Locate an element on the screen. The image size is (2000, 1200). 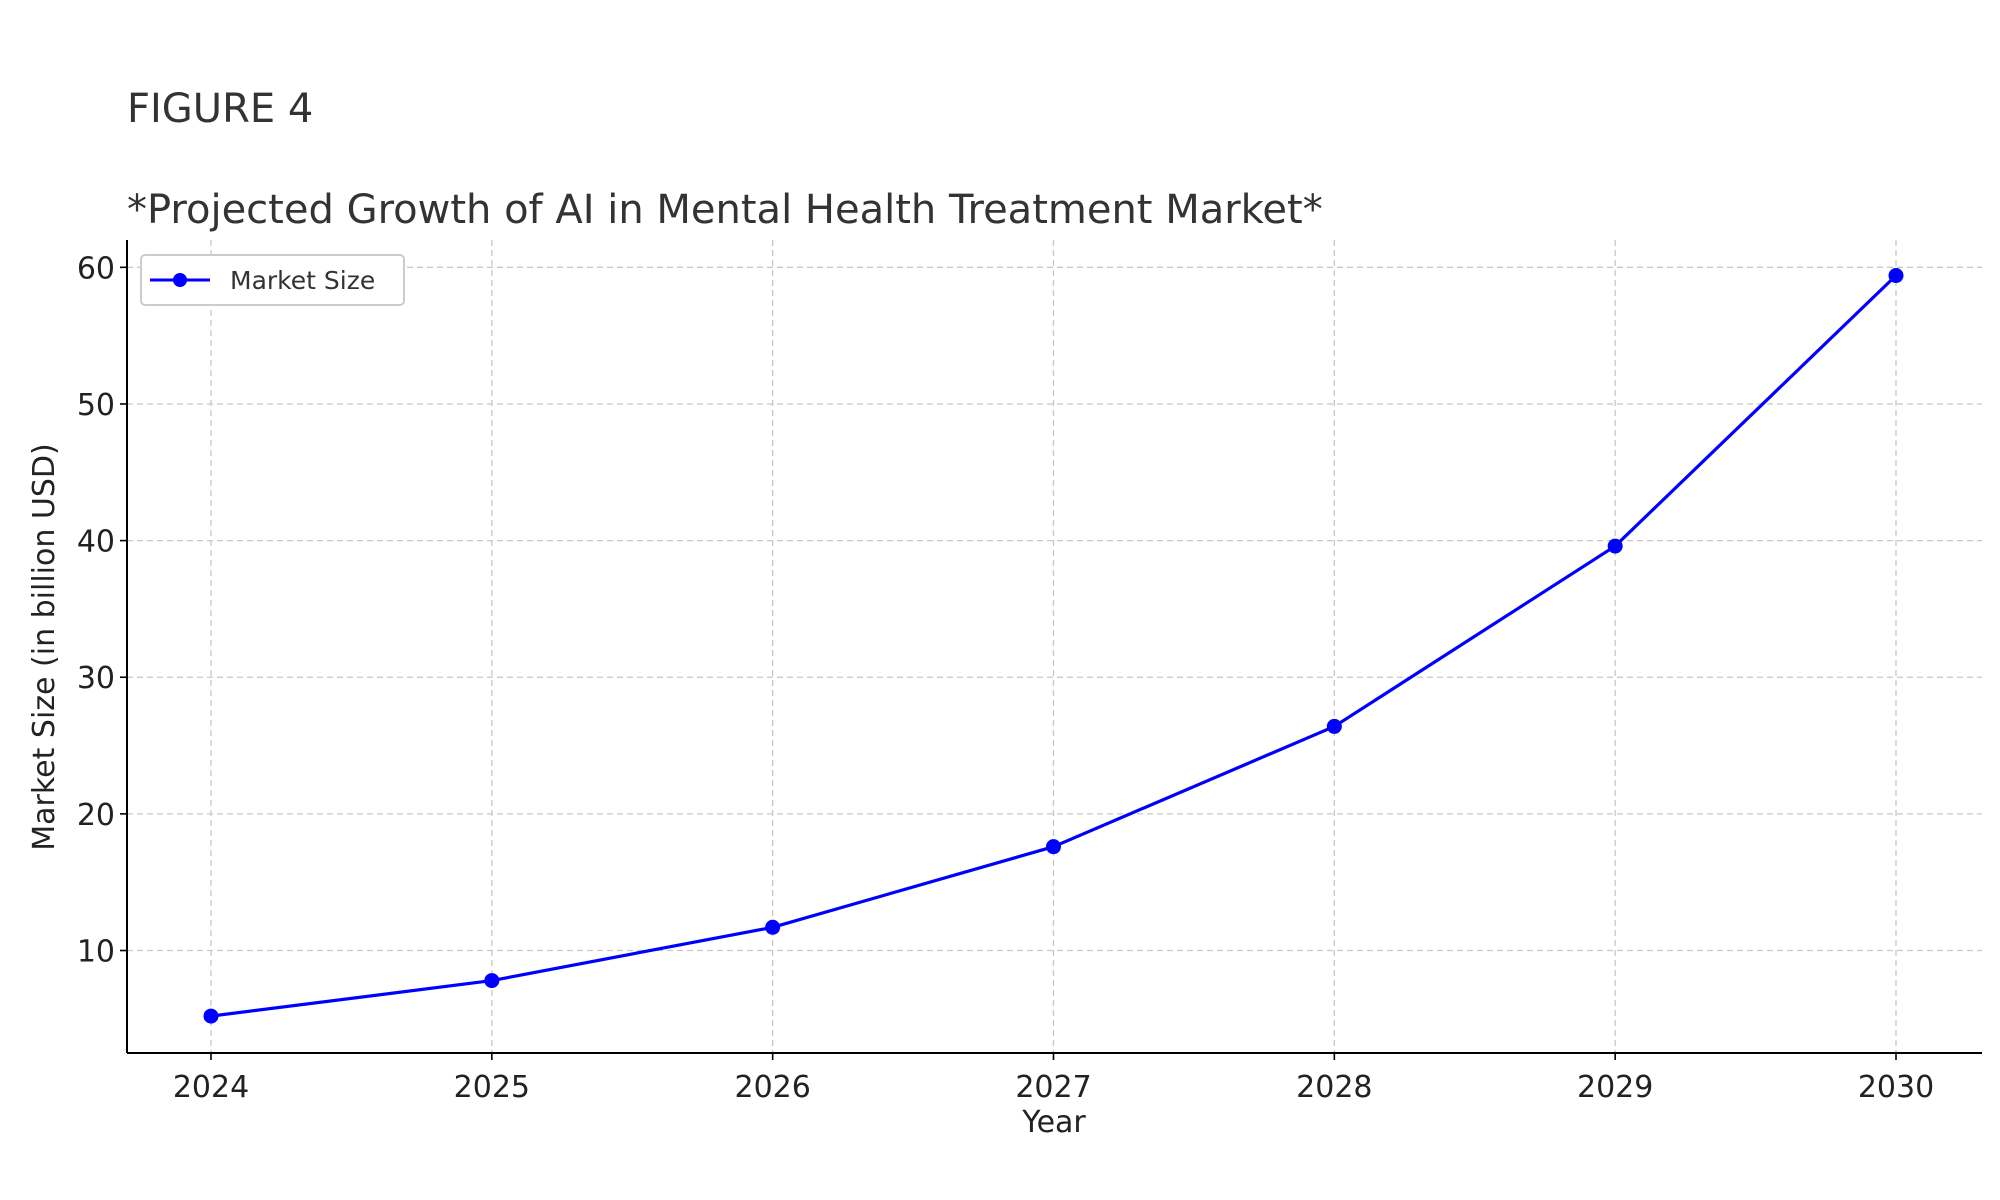
x-tick-label: 2025 is located at coordinates (492, 1087).